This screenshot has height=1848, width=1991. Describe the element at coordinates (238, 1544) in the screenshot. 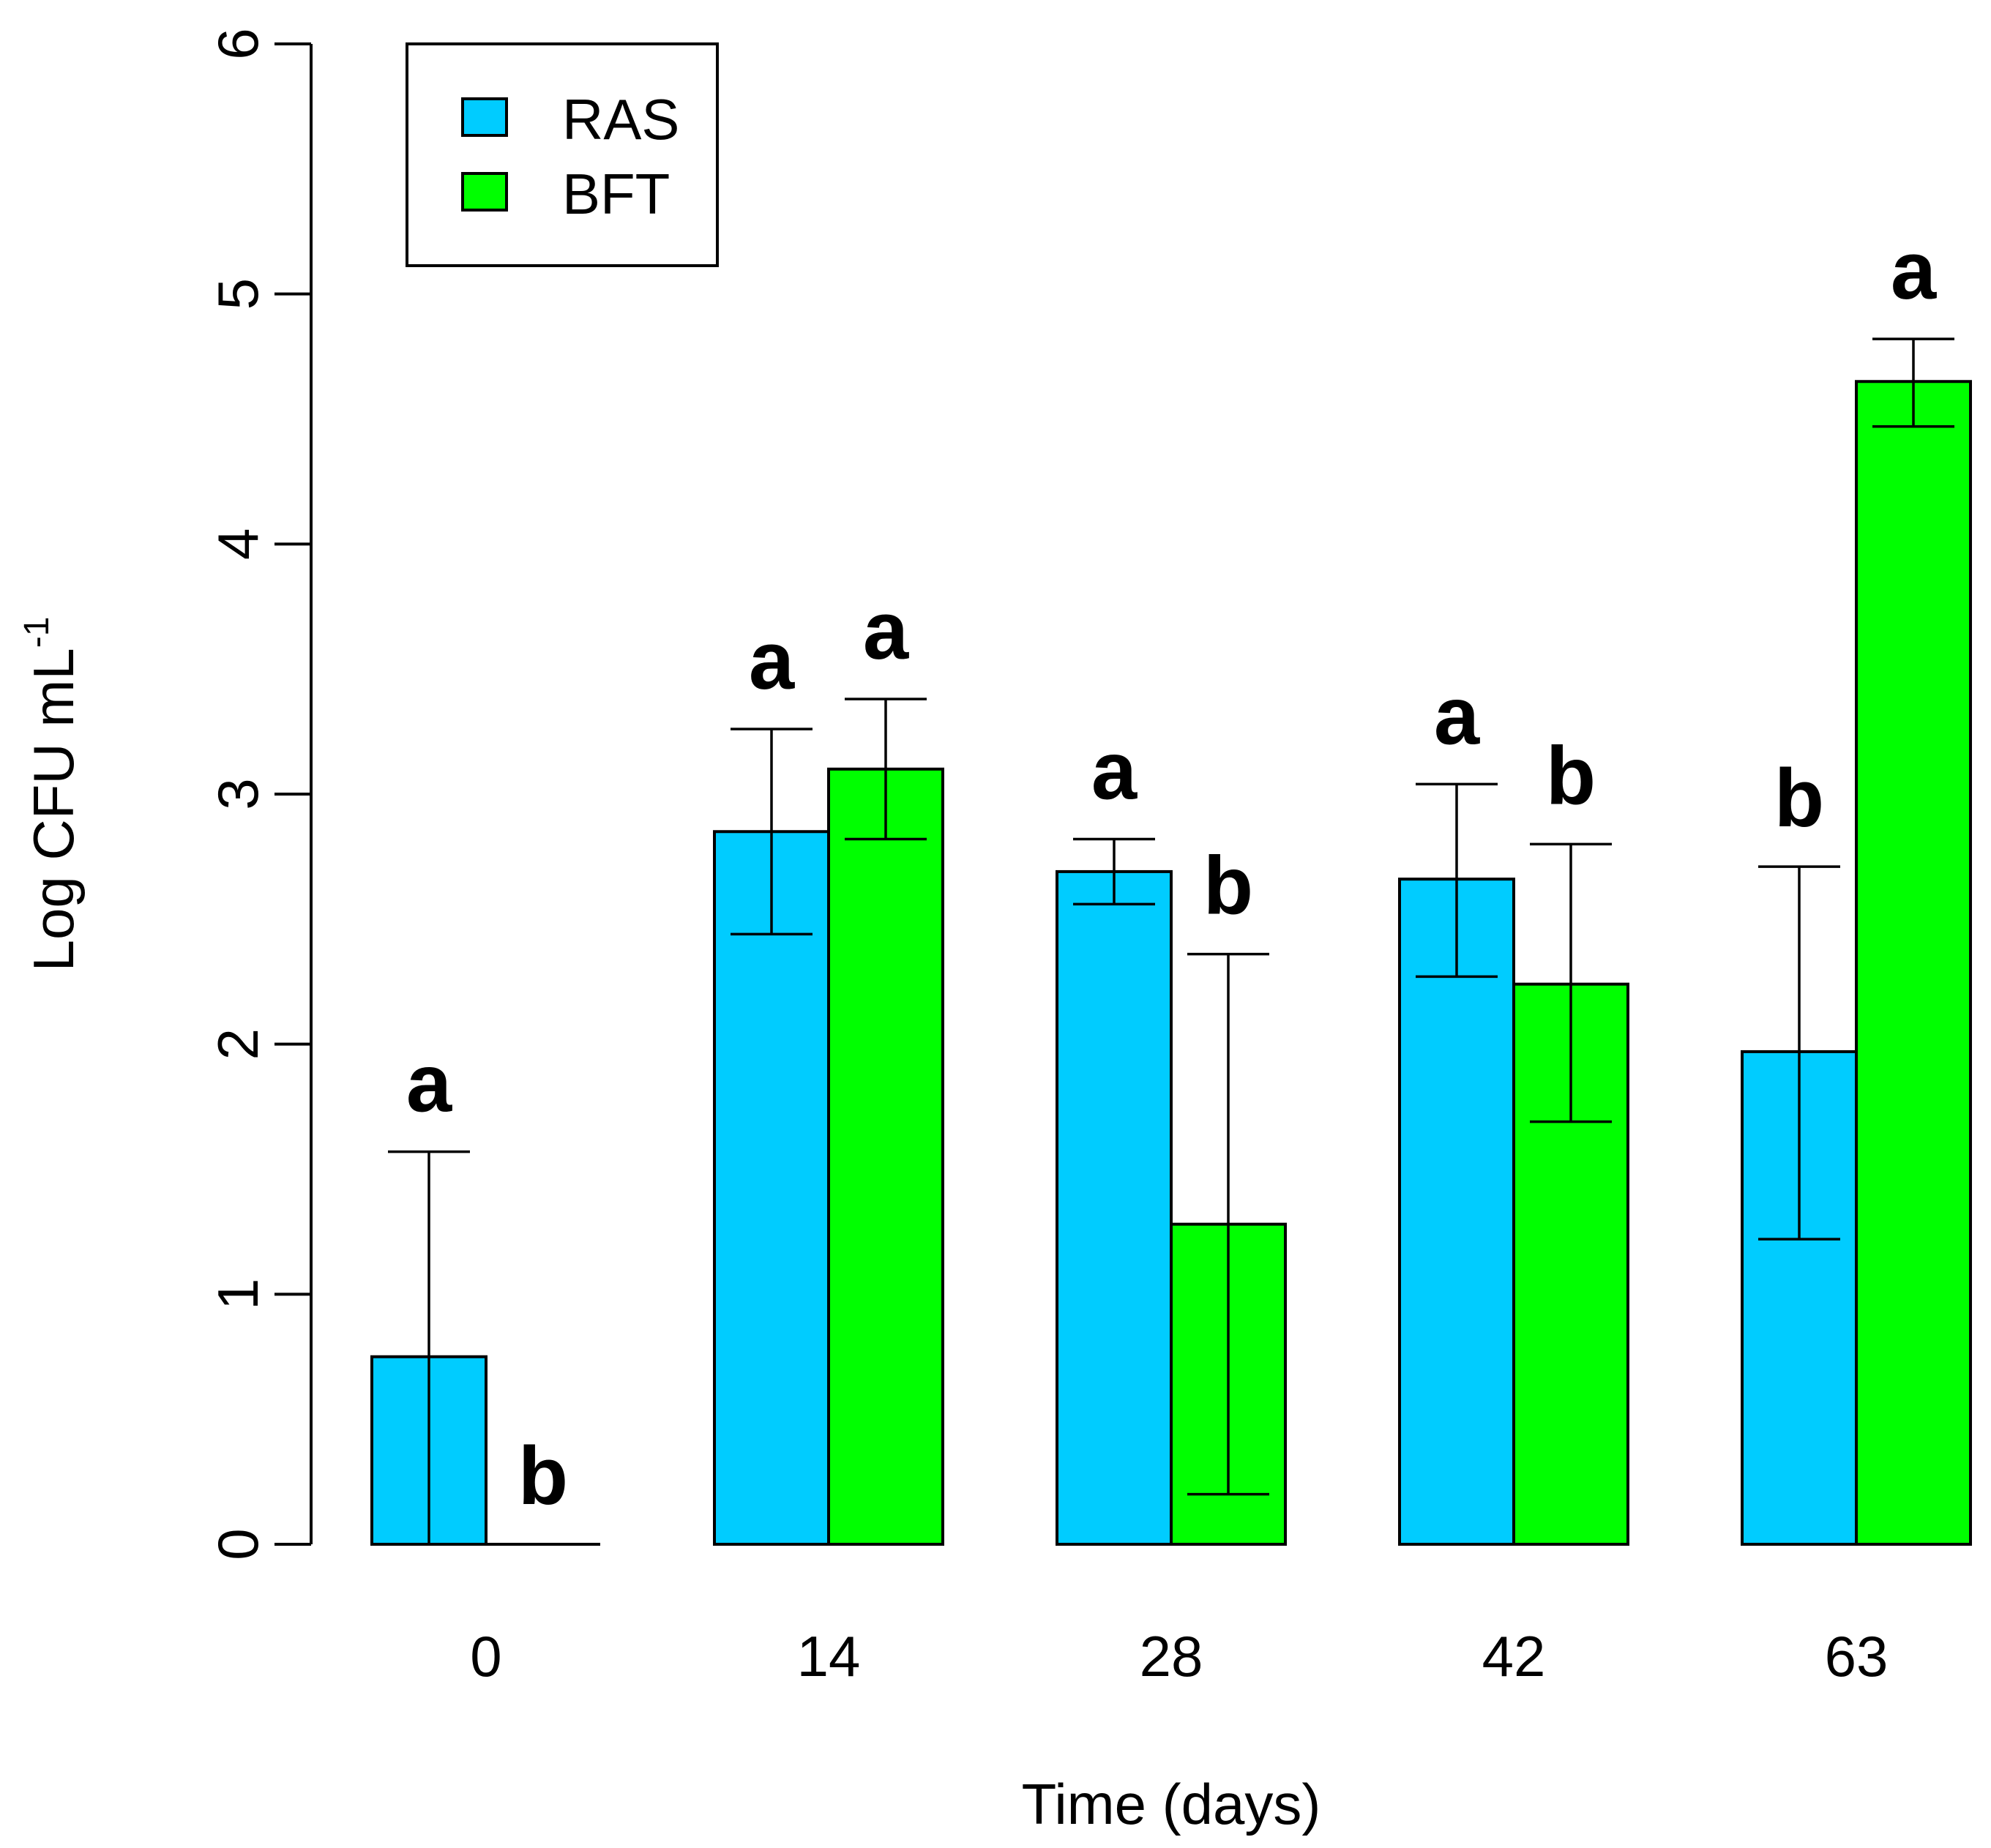

I see `y-tick-label: 0` at that location.